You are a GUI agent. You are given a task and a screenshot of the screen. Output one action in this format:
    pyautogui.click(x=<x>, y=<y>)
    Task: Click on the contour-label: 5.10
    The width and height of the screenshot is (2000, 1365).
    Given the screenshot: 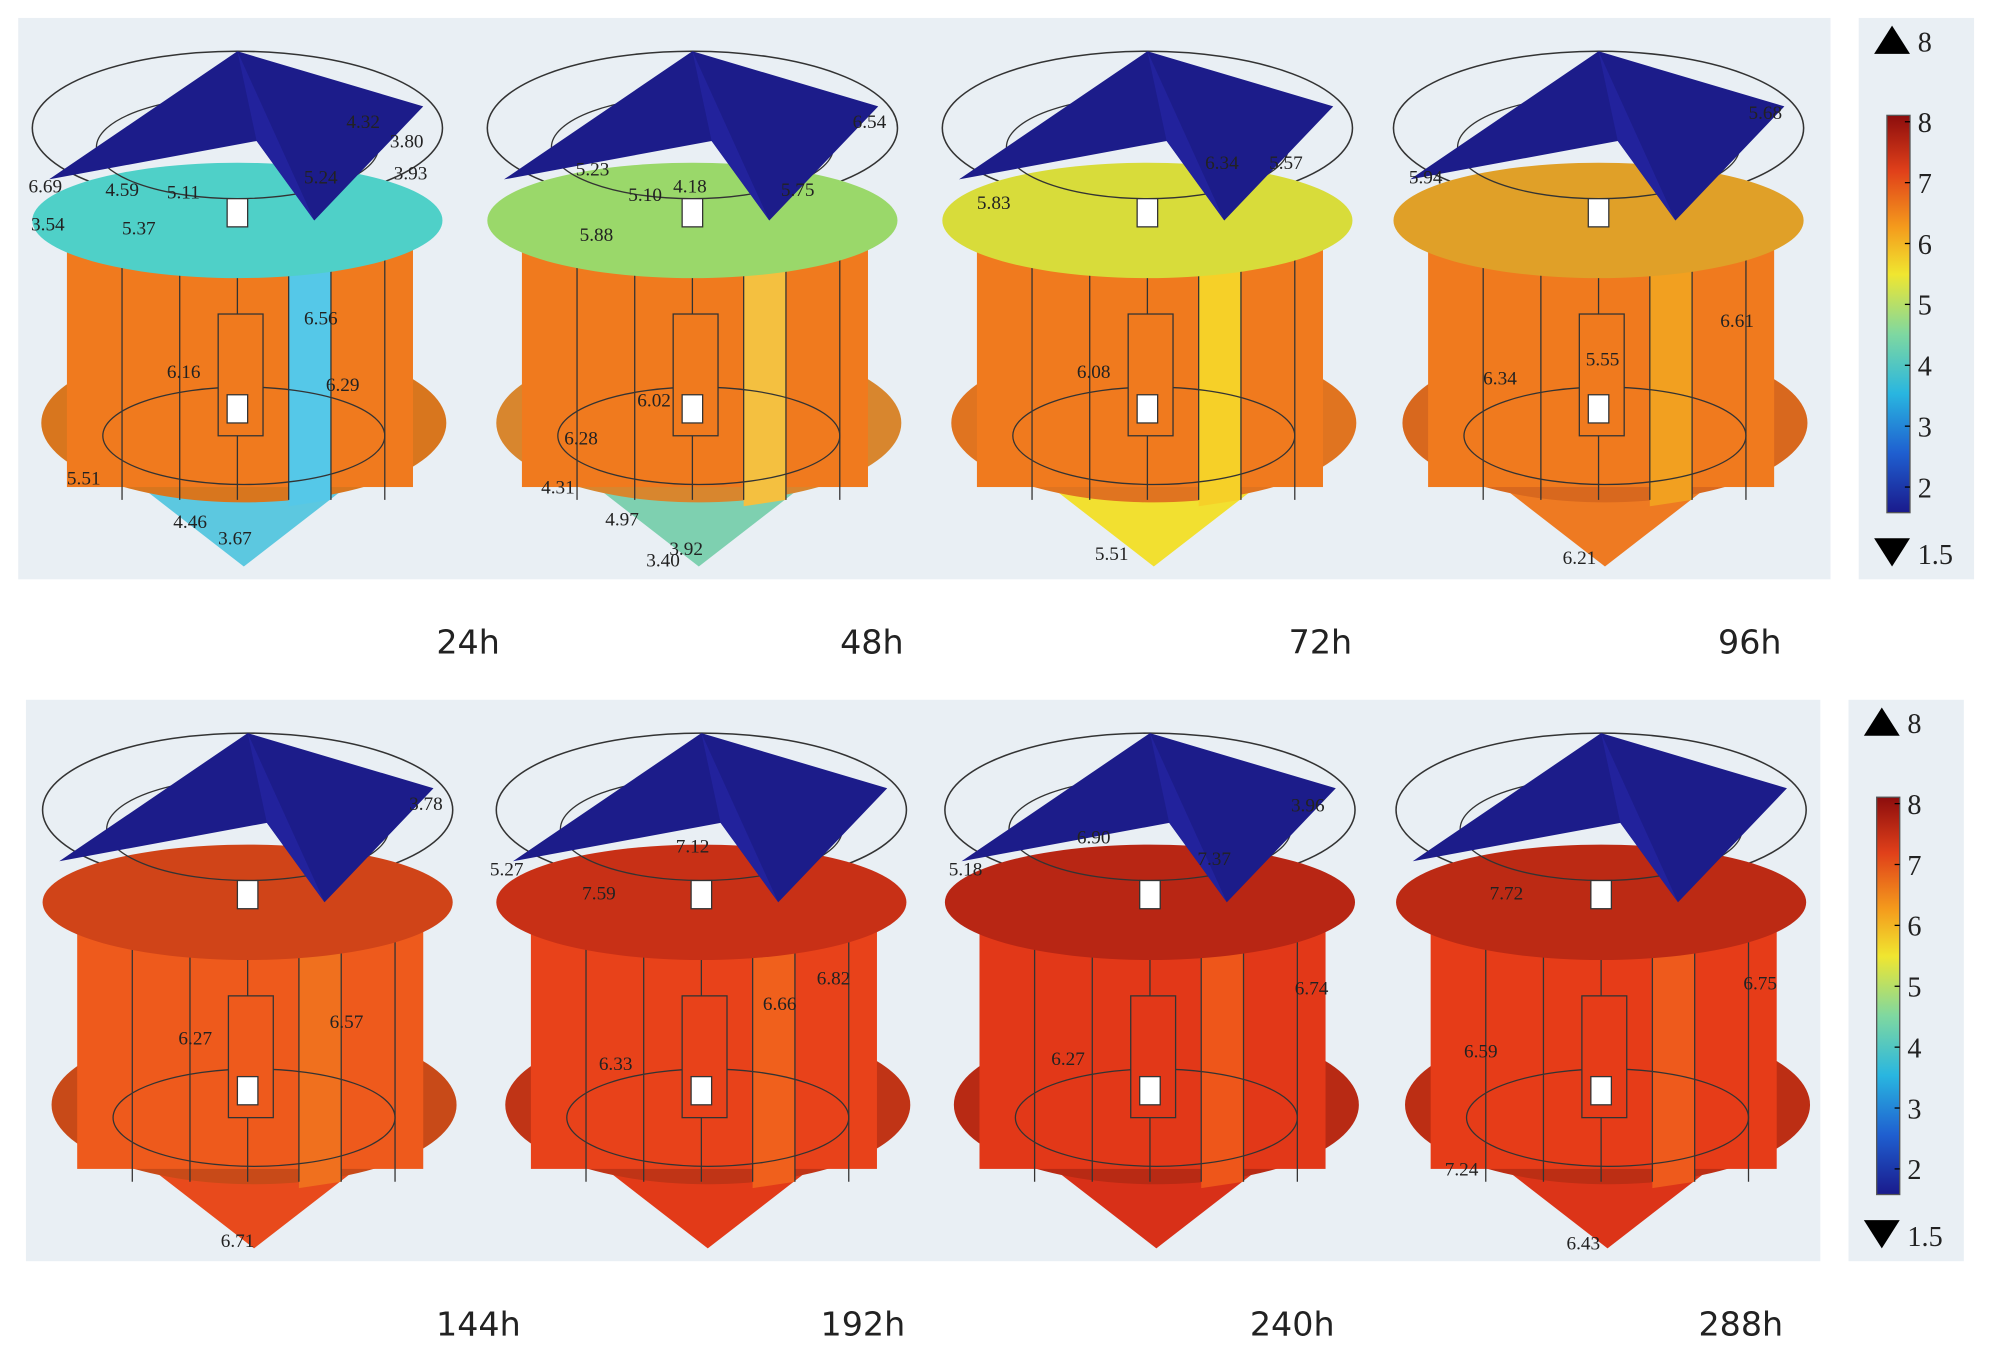 What is the action you would take?
    pyautogui.click(x=645, y=195)
    